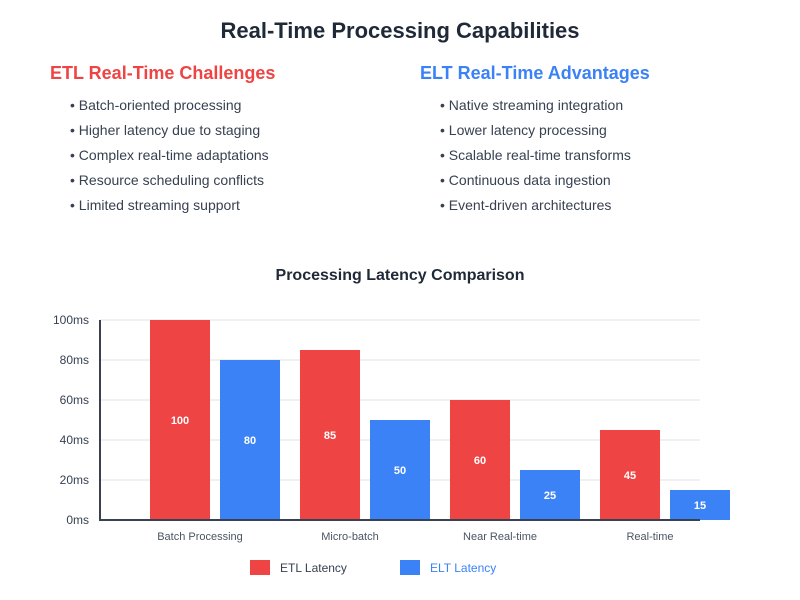 The image size is (800, 600). I want to click on y-tick-label: 80ms, so click(74, 360).